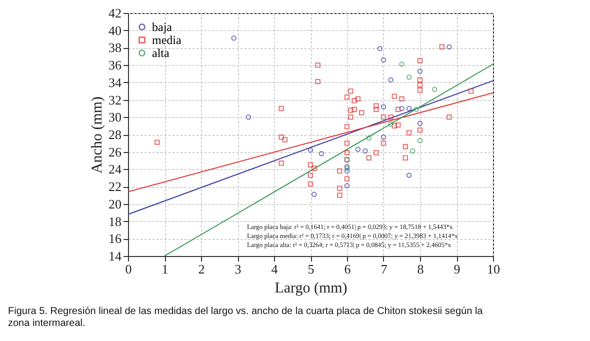  I want to click on x-tick-label: 5, so click(311, 269).